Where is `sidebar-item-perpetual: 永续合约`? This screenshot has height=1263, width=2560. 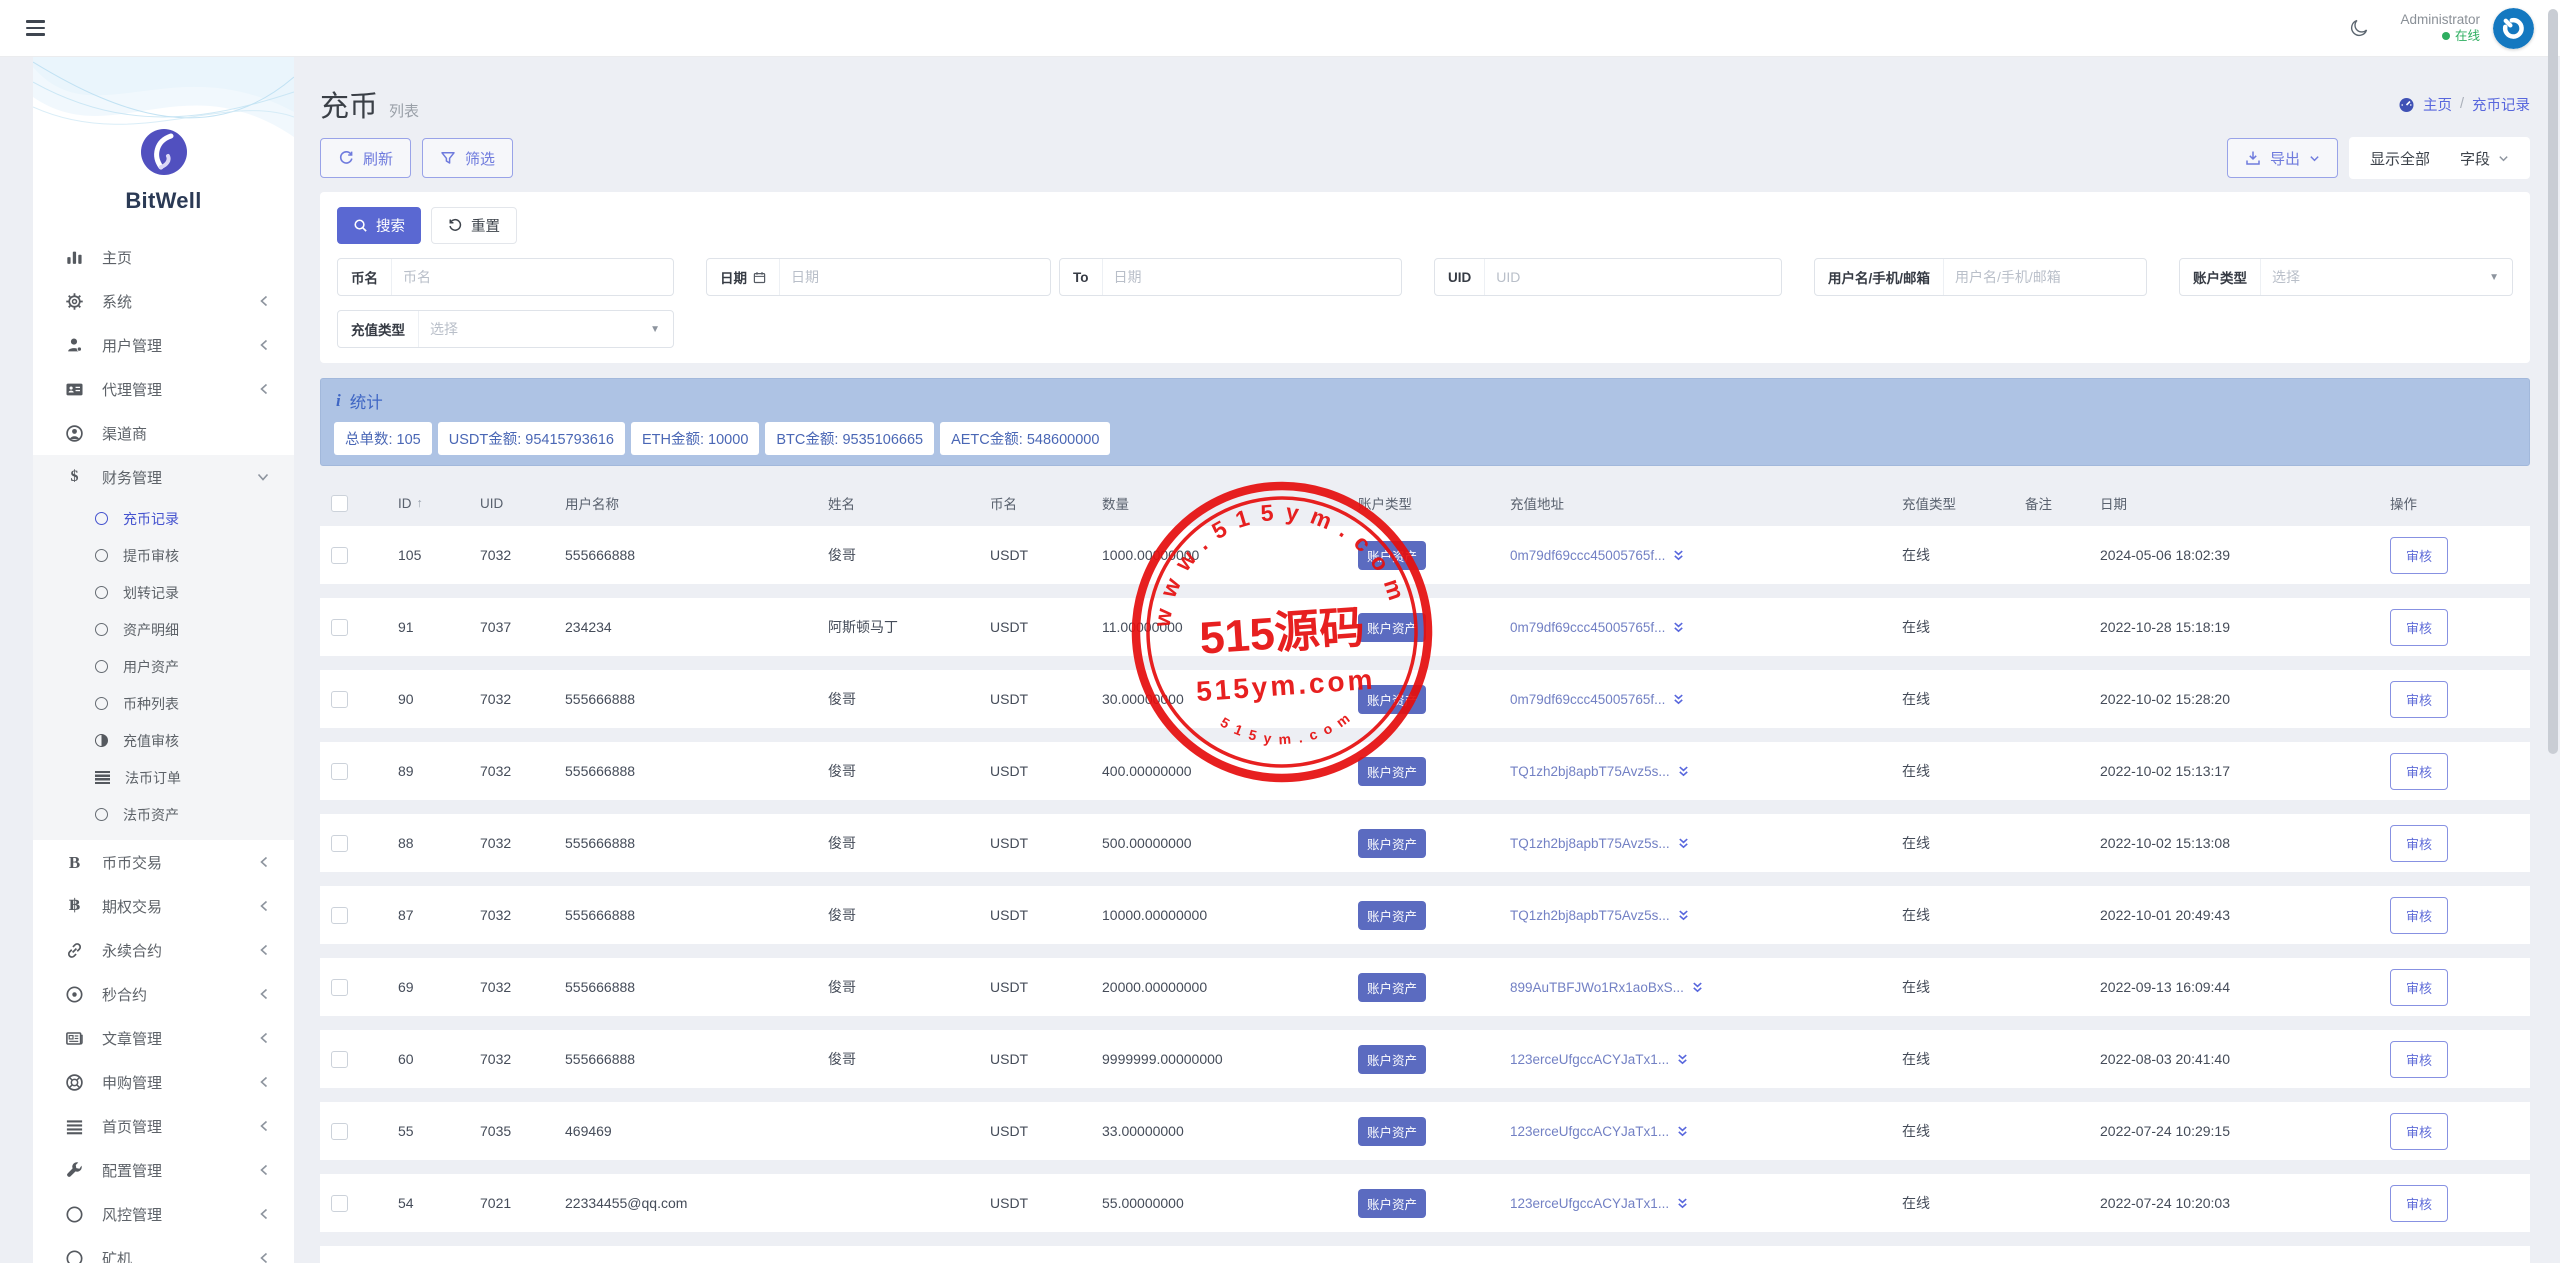 sidebar-item-perpetual: 永续合约 is located at coordinates (163, 950).